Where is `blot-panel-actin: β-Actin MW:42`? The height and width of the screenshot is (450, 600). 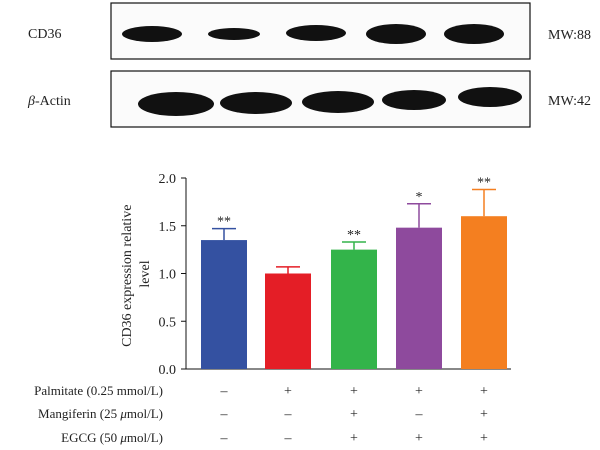 blot-panel-actin: β-Actin MW:42 is located at coordinates (309, 99).